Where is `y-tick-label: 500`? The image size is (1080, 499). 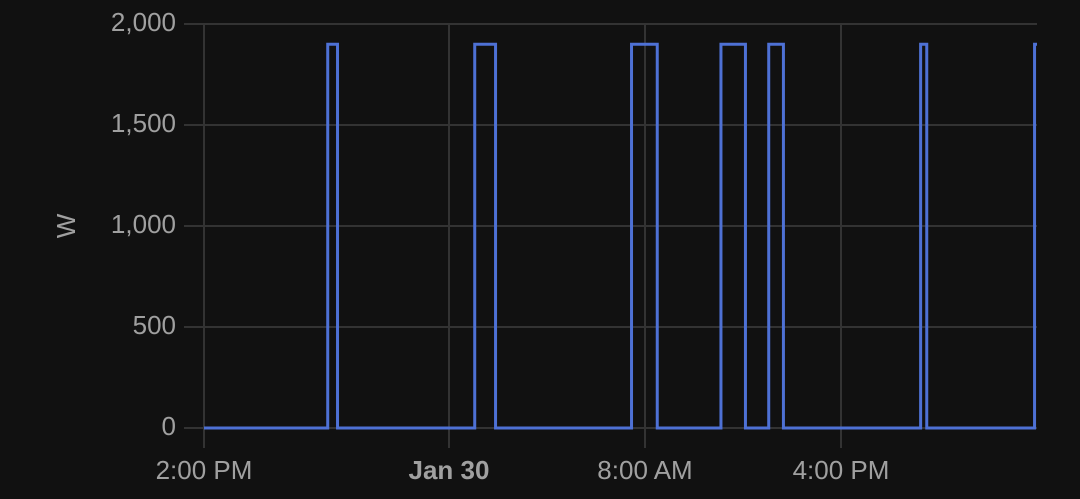 y-tick-label: 500 is located at coordinates (154, 325).